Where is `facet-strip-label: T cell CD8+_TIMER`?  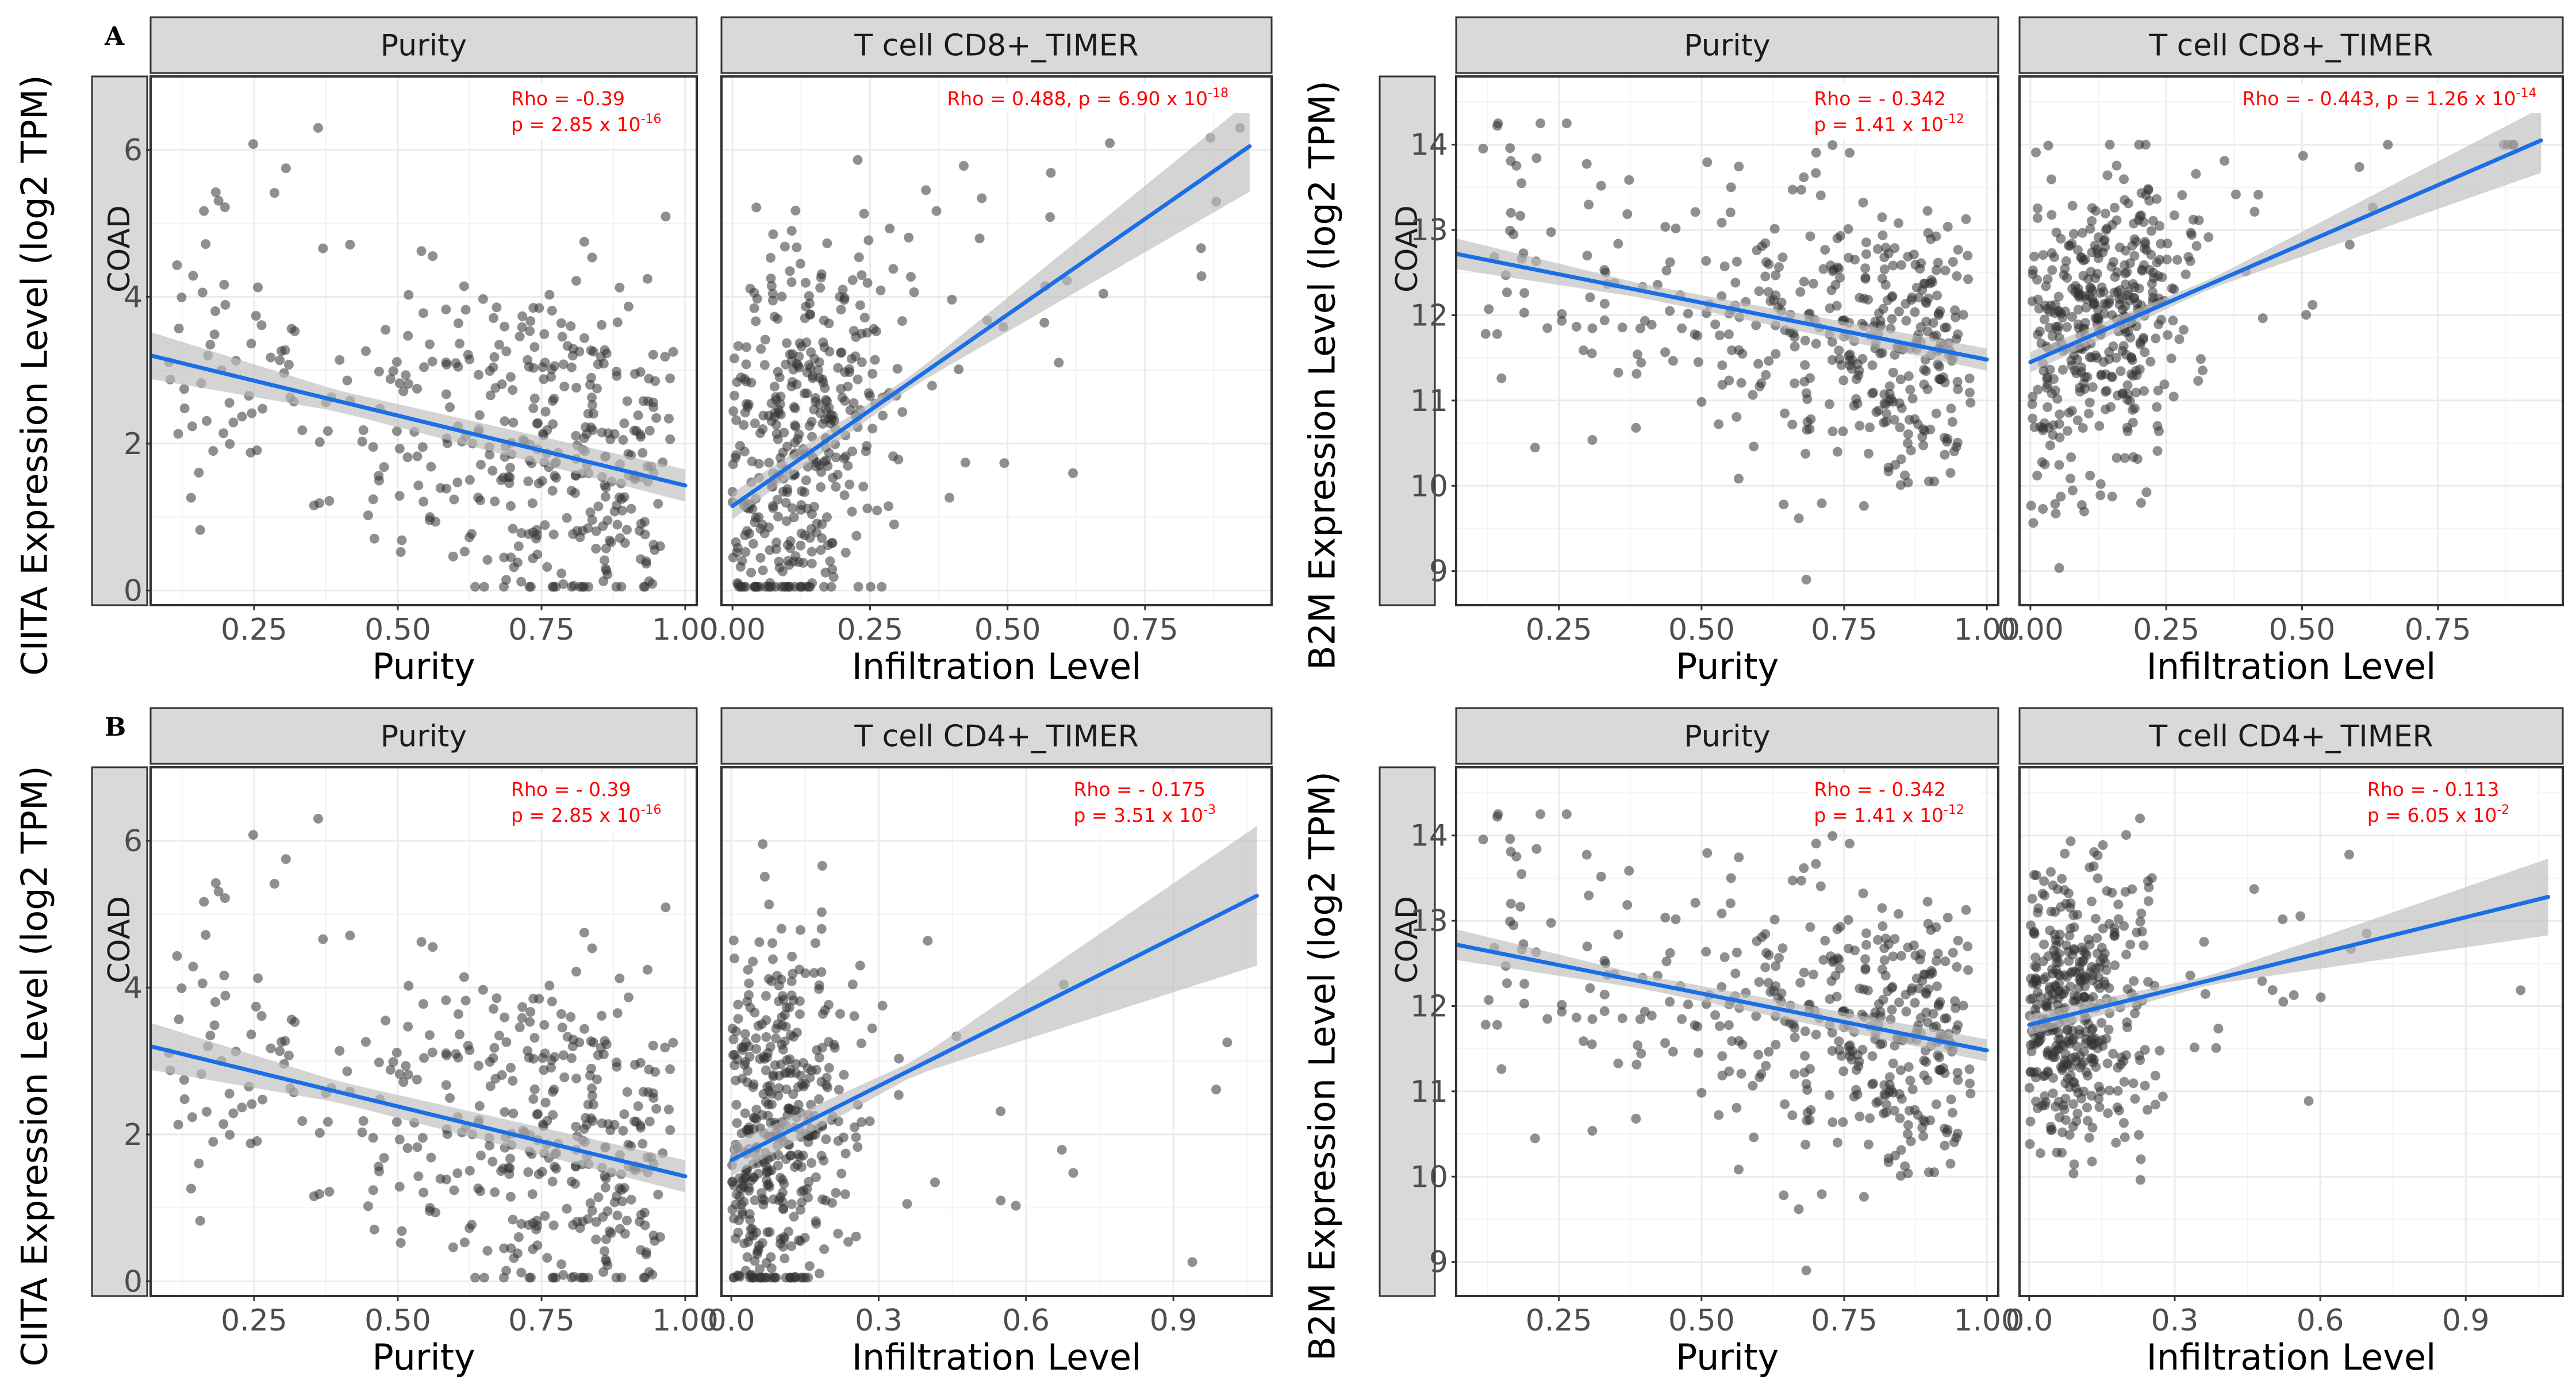
facet-strip-label: T cell CD8+_TIMER is located at coordinates (996, 46).